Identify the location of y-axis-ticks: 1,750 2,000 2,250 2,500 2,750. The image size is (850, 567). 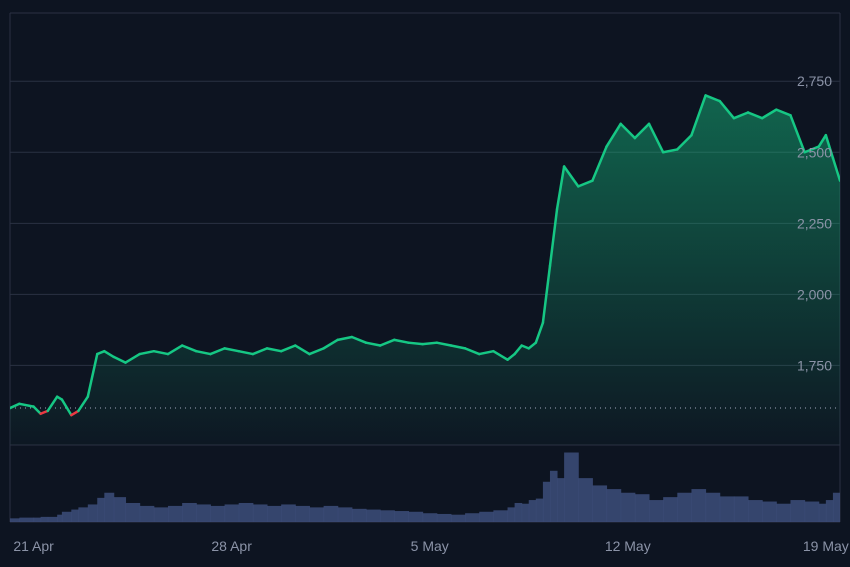
(814, 223).